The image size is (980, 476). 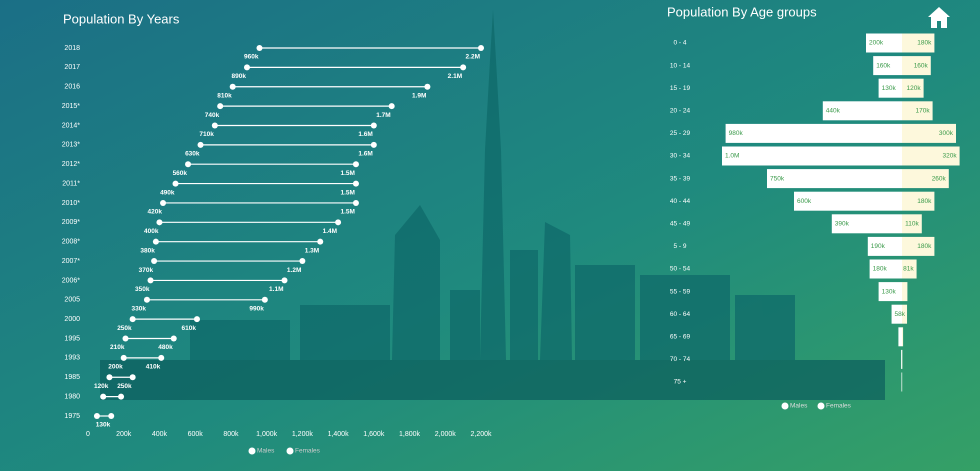 I want to click on value-label: 400k, so click(x=151, y=231).